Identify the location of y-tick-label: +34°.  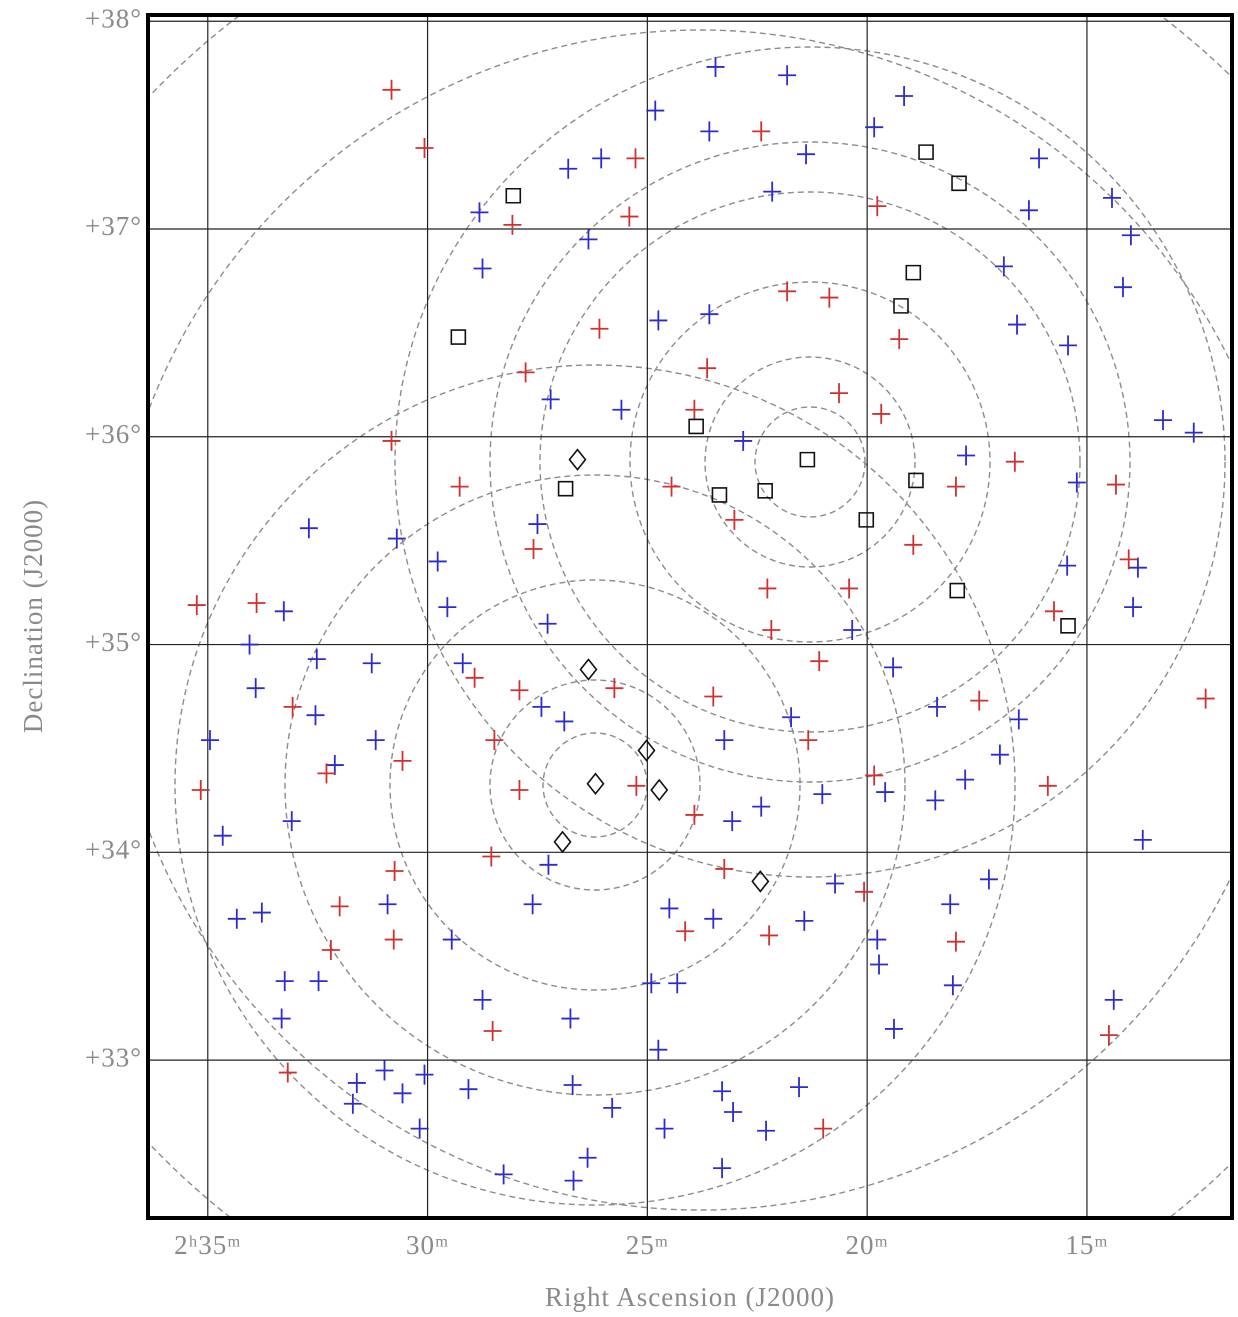
(113, 850).